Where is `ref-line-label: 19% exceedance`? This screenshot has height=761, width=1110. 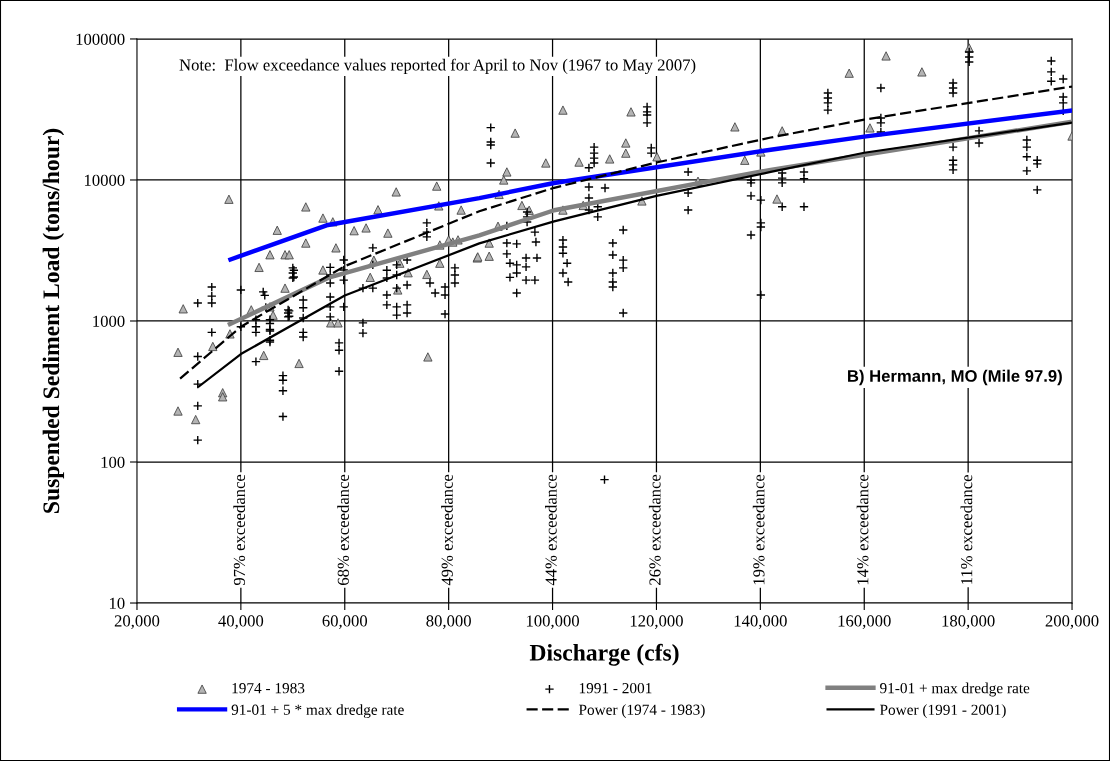 ref-line-label: 19% exceedance is located at coordinates (758, 529).